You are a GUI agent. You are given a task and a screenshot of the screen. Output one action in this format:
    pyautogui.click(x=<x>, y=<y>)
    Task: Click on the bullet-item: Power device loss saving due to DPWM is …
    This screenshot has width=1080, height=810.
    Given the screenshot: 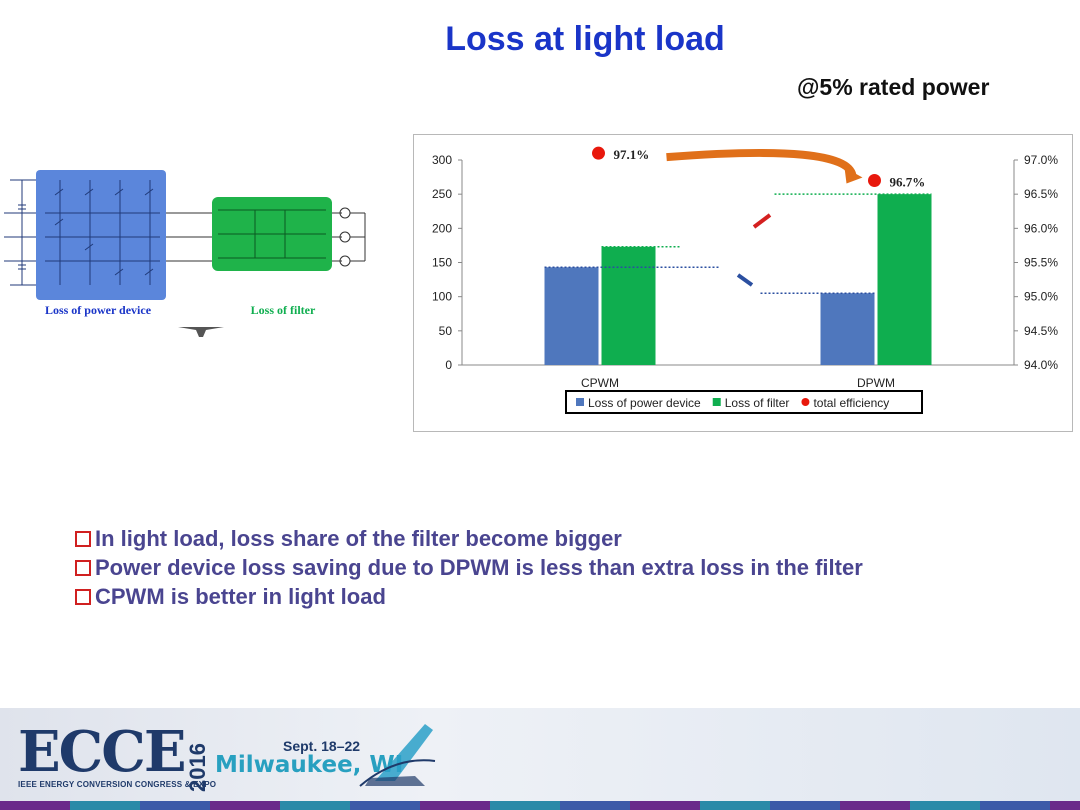 What is the action you would take?
    pyautogui.click(x=469, y=567)
    